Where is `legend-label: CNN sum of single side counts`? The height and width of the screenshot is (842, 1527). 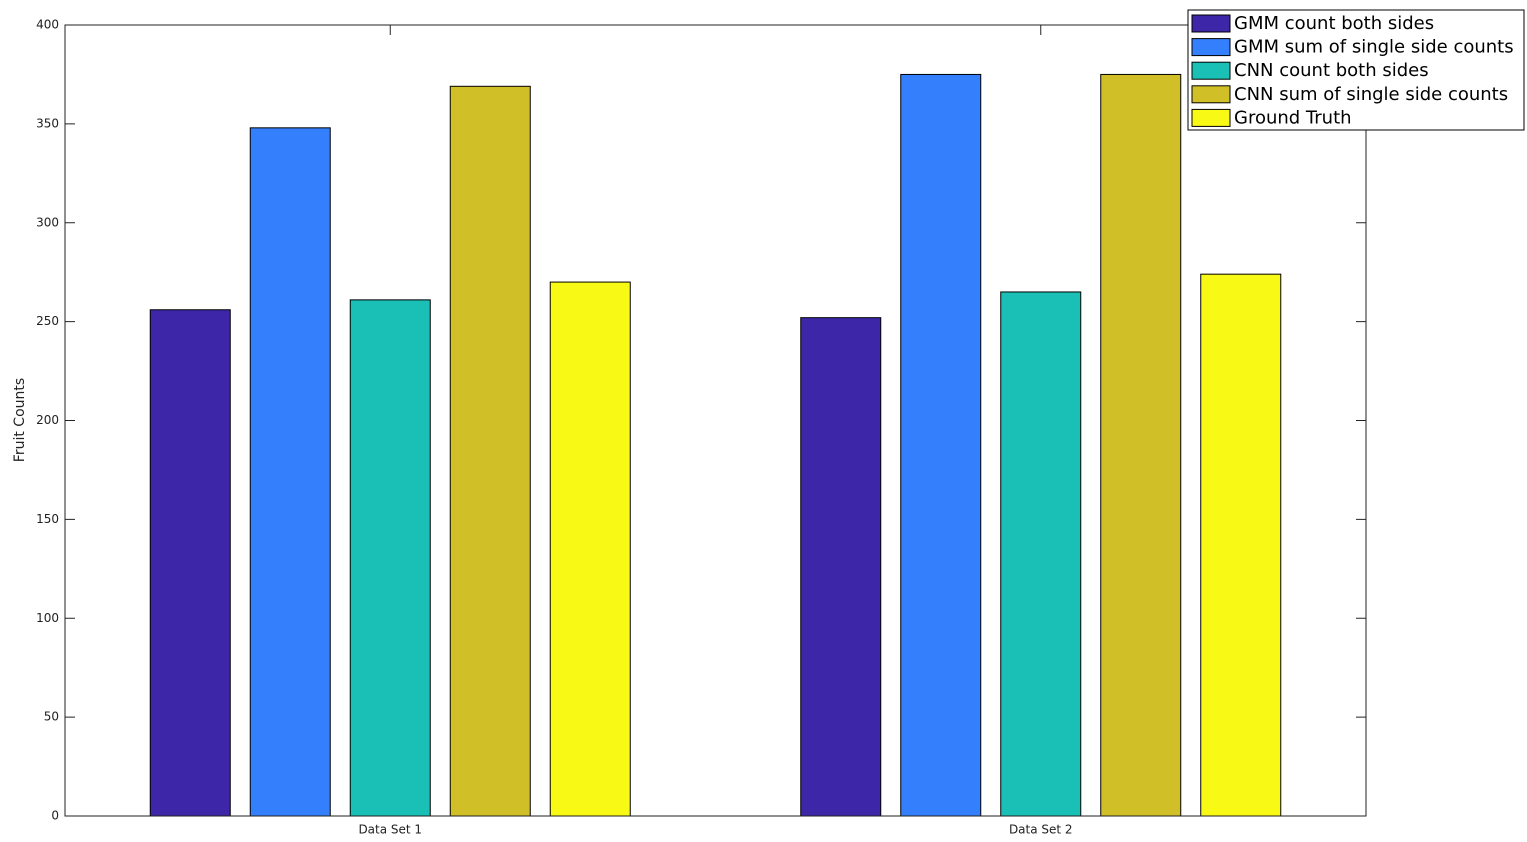
legend-label: CNN sum of single side counts is located at coordinates (1371, 94).